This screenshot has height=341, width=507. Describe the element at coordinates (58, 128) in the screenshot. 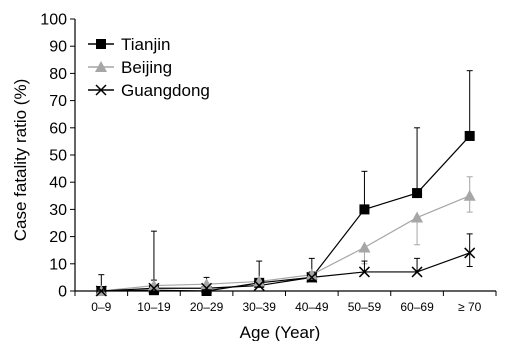

I see `y-tick-label: 60` at that location.